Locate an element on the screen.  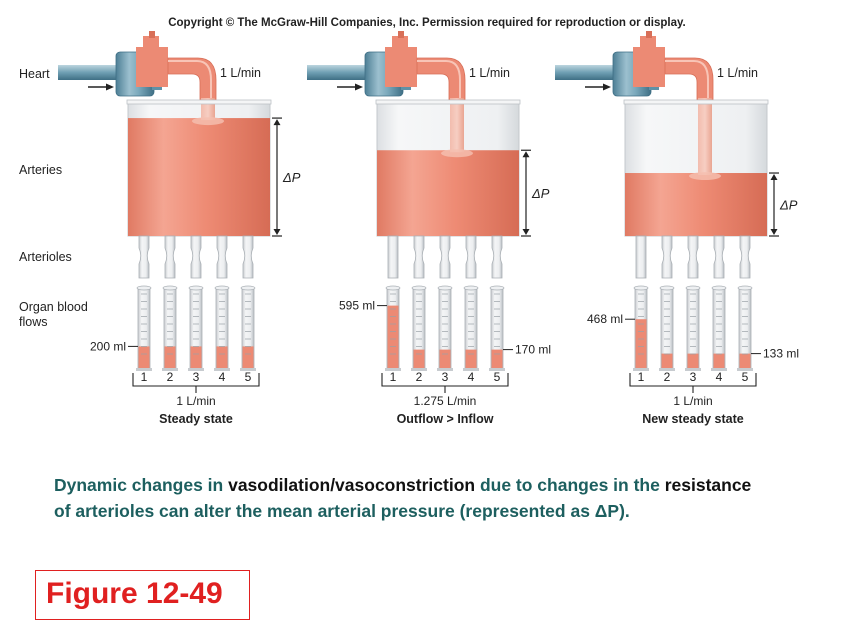
panel-2-tube-3-cylinder-base is located at coordinates (445, 369).